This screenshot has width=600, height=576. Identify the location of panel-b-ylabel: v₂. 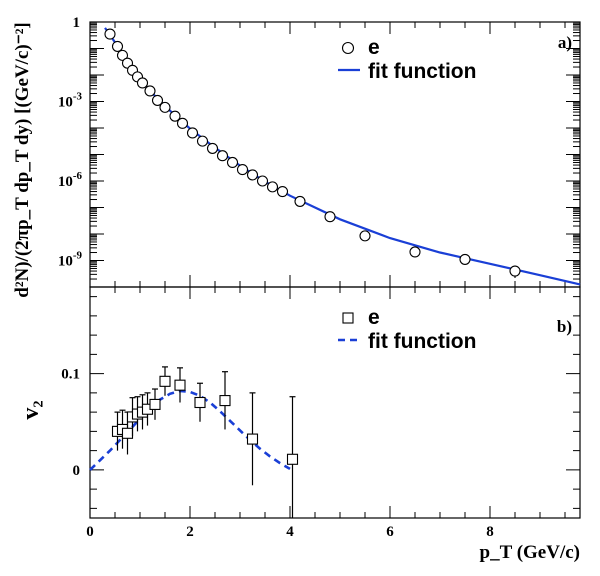
(31, 409).